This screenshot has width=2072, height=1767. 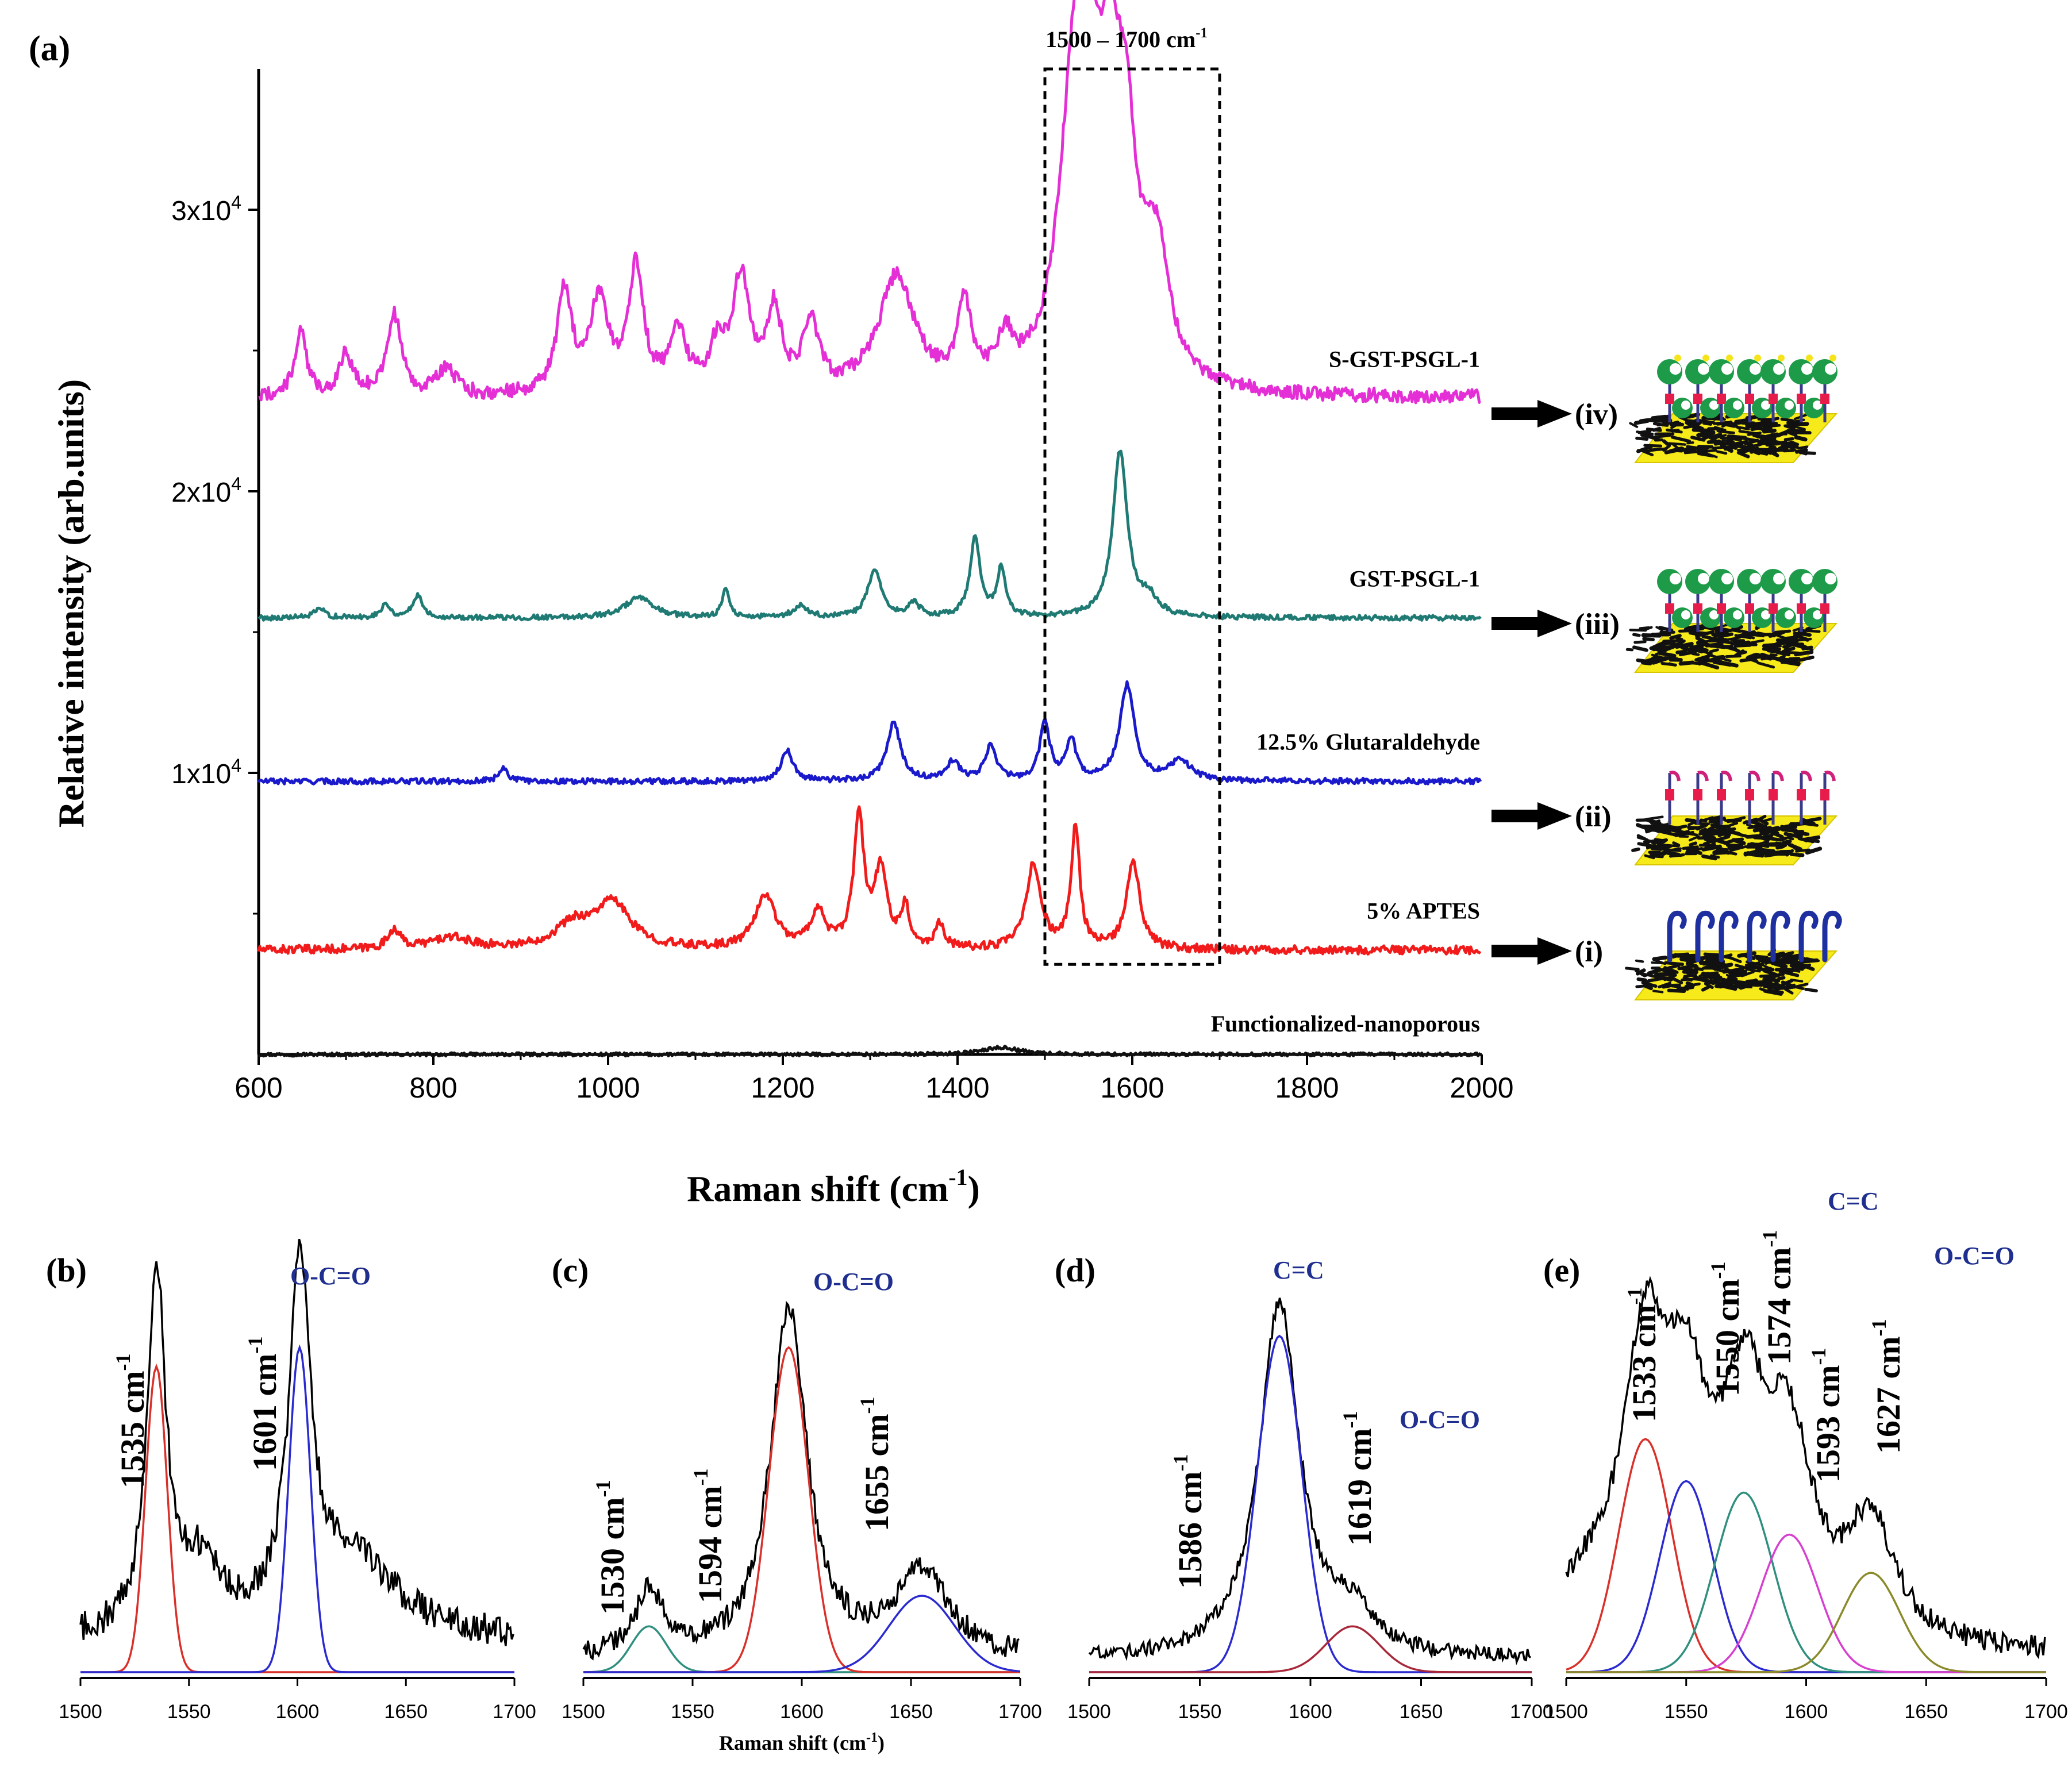 I want to click on group-label: C=C, so click(x=1853, y=1201).